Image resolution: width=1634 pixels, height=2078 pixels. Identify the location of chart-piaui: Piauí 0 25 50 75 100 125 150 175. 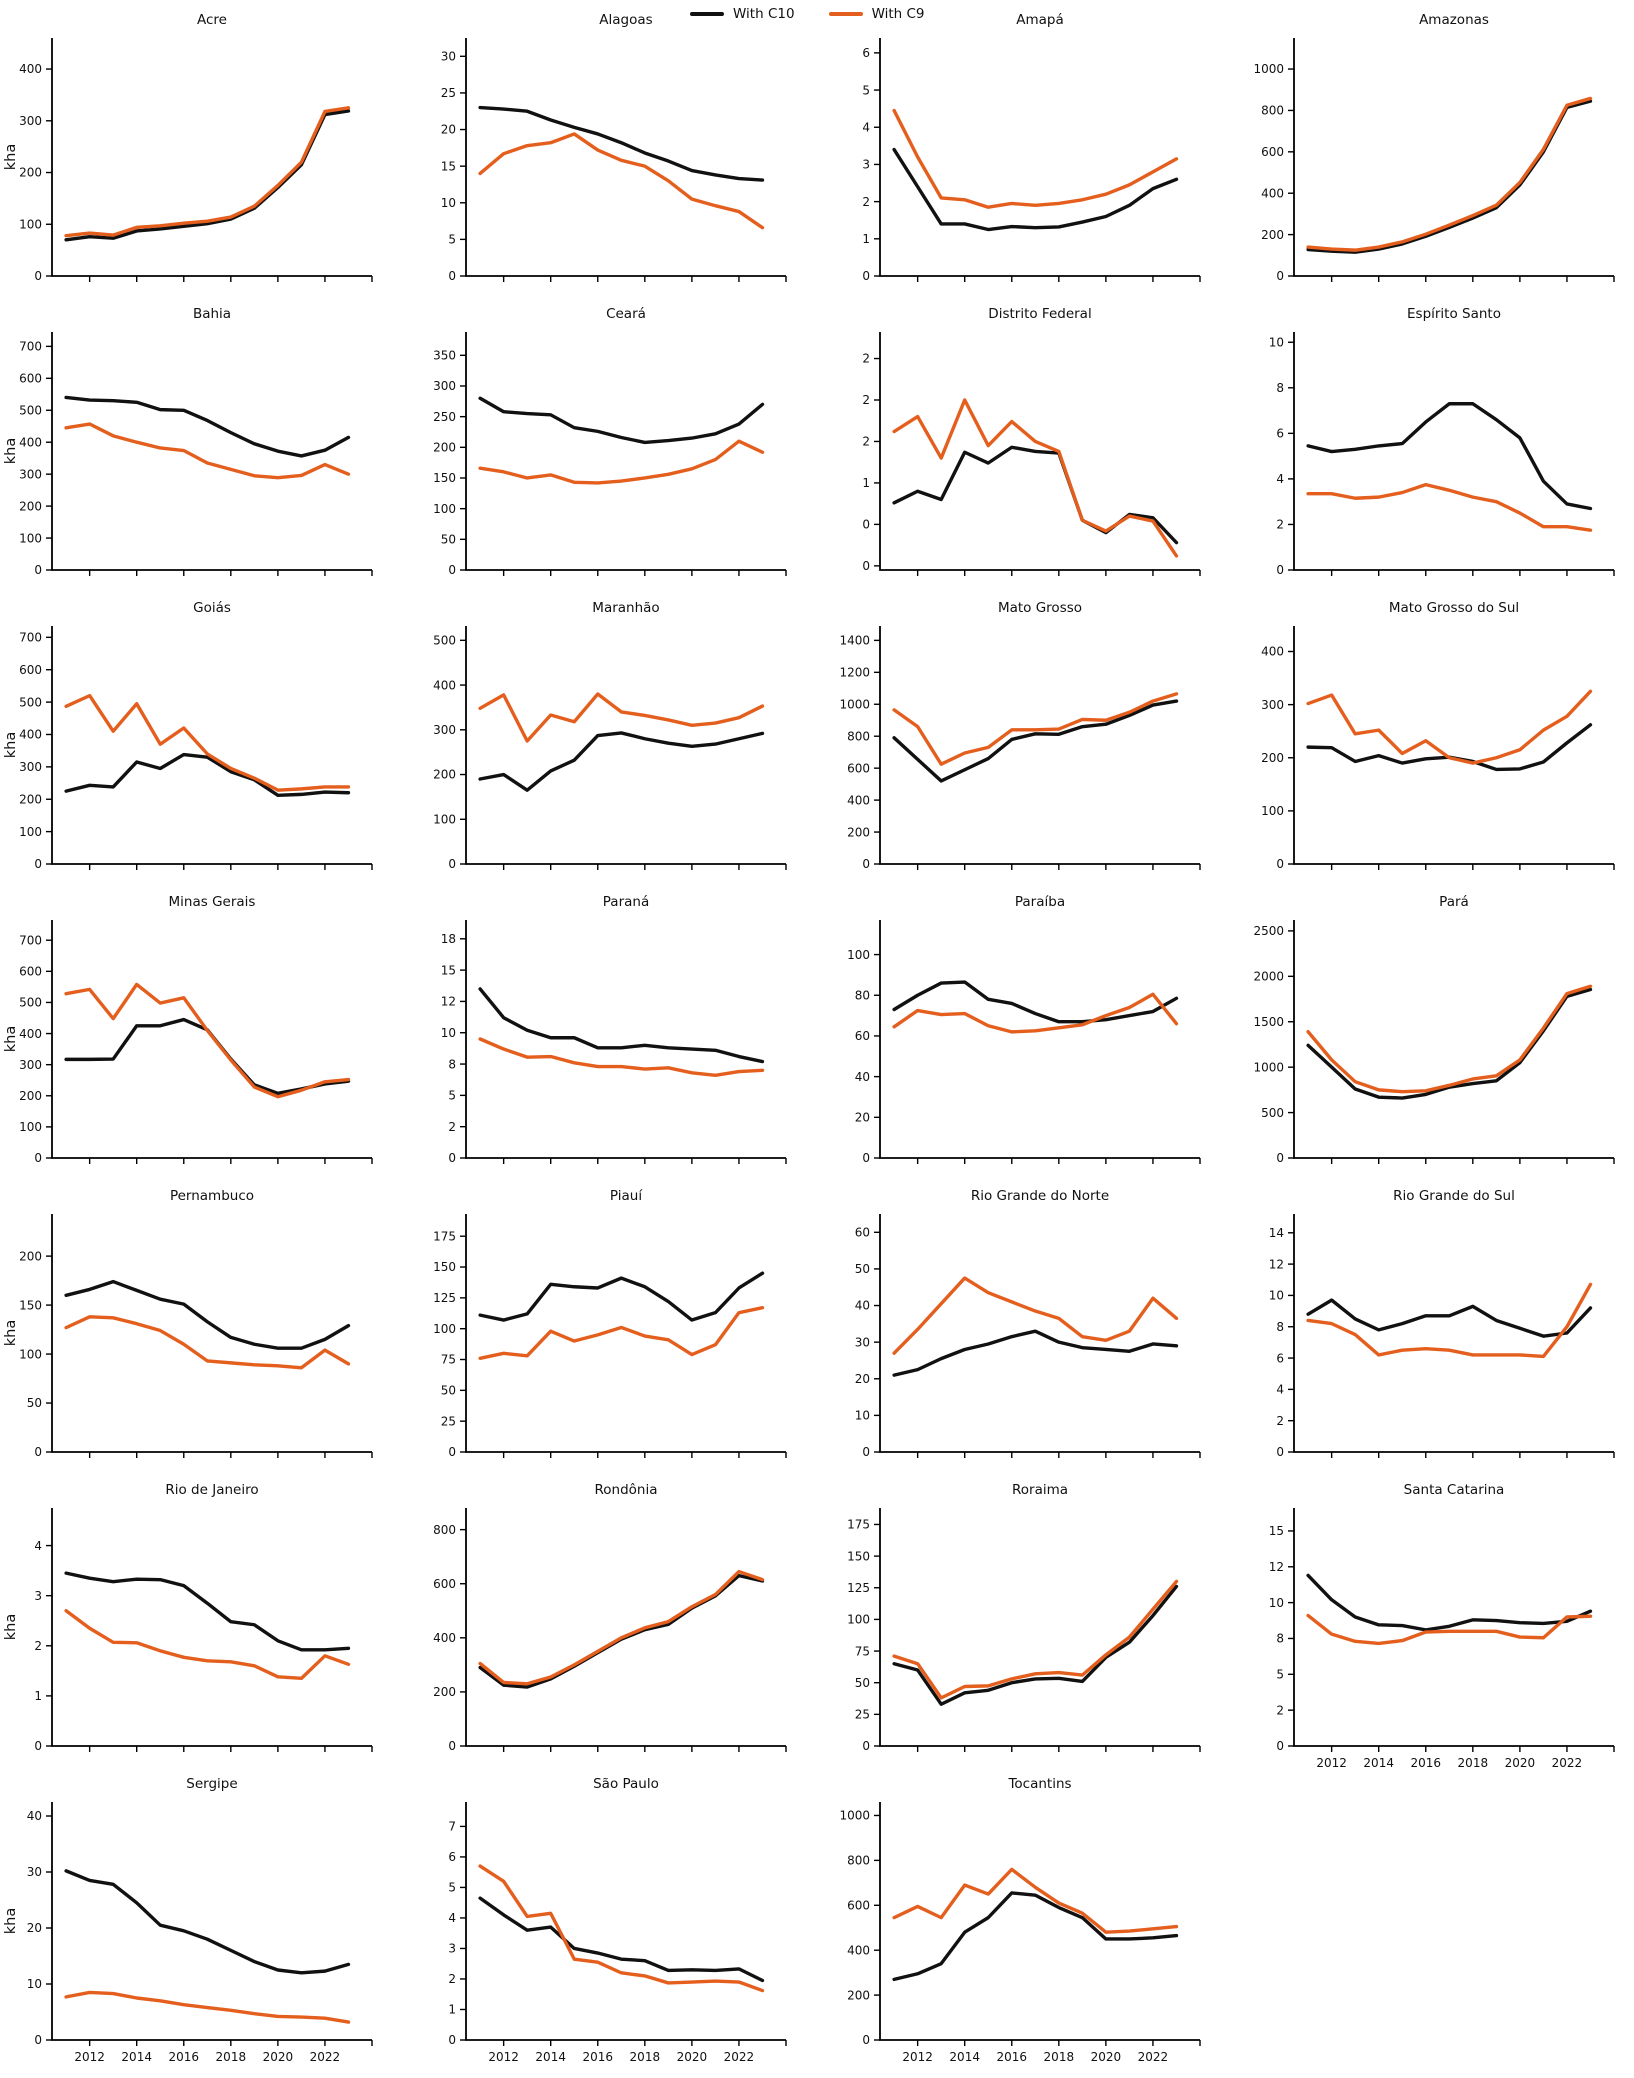
(618, 1332).